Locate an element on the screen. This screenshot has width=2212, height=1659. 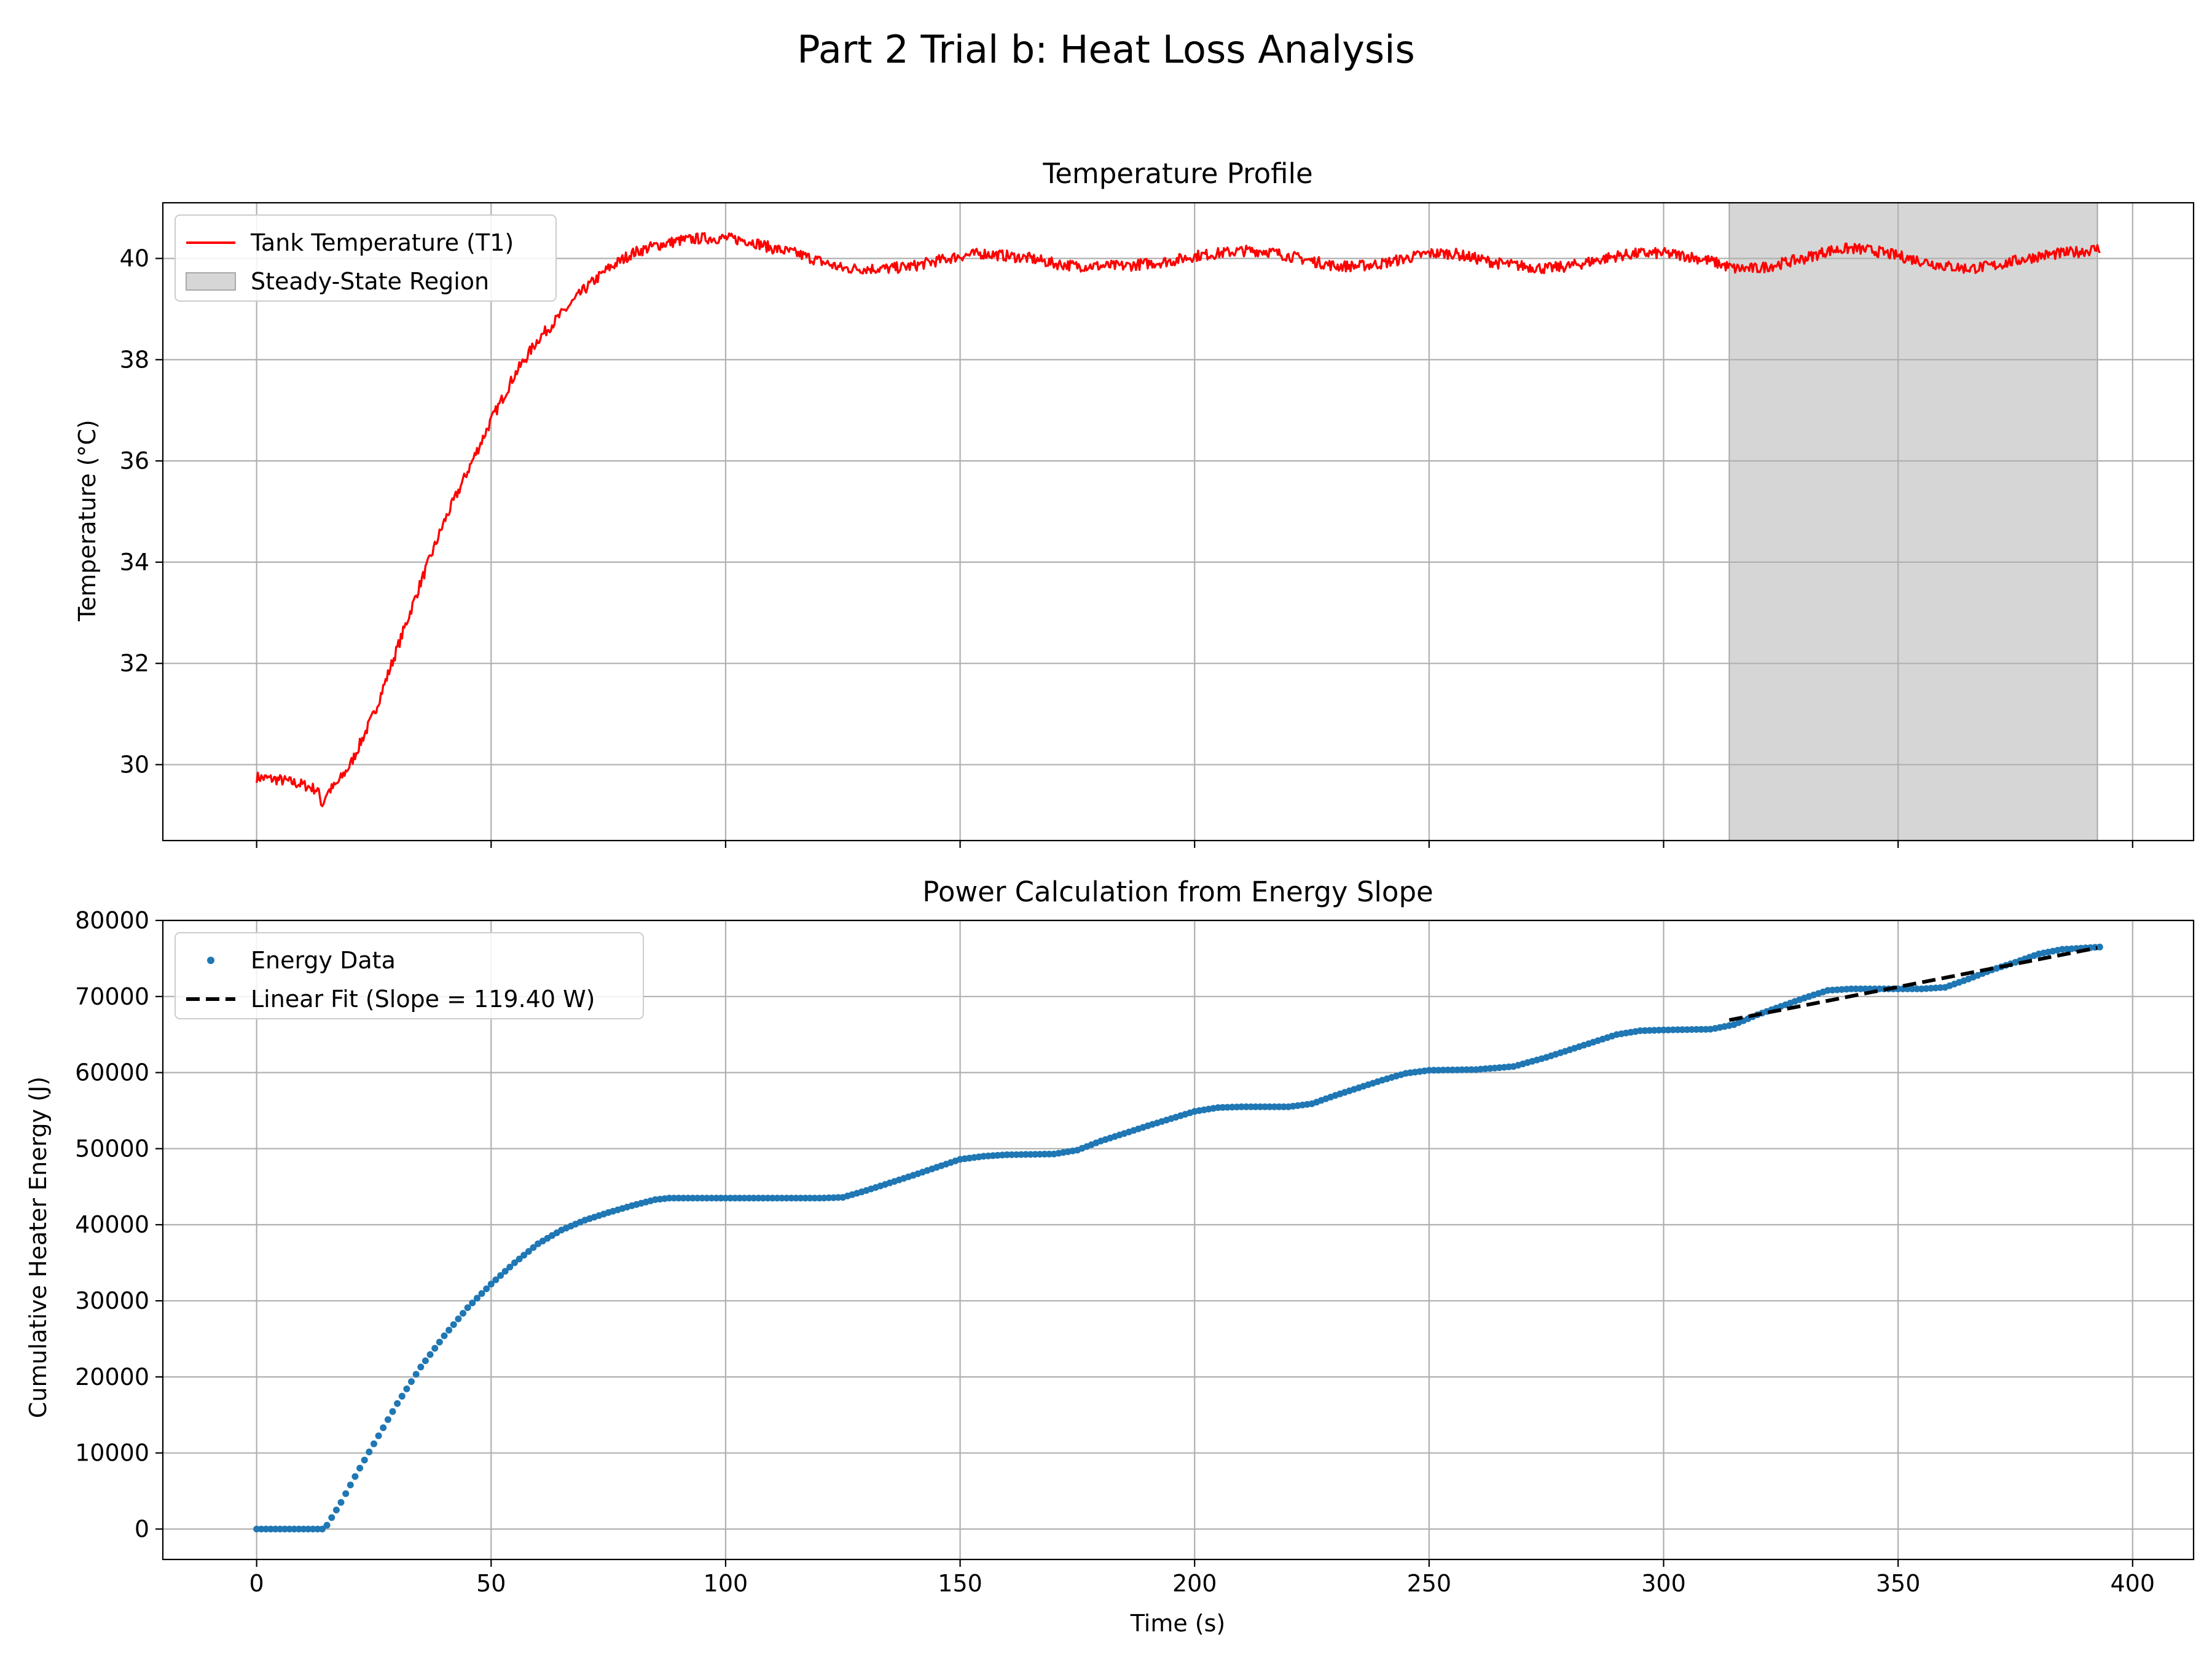
energy-x-tick-label-5: 250 is located at coordinates (1429, 1583).